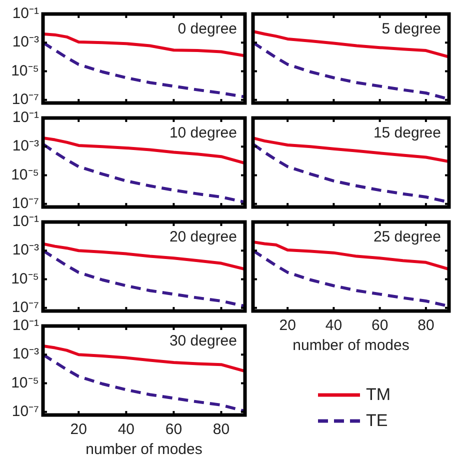  I want to click on text: 30 degree, so click(203, 341).